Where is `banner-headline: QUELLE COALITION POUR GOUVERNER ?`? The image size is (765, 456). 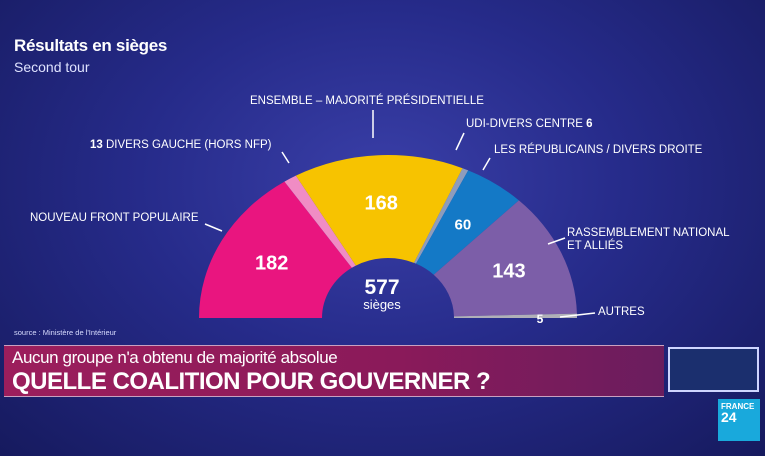 banner-headline: QUELLE COALITION POUR GOUVERNER ? is located at coordinates (251, 381).